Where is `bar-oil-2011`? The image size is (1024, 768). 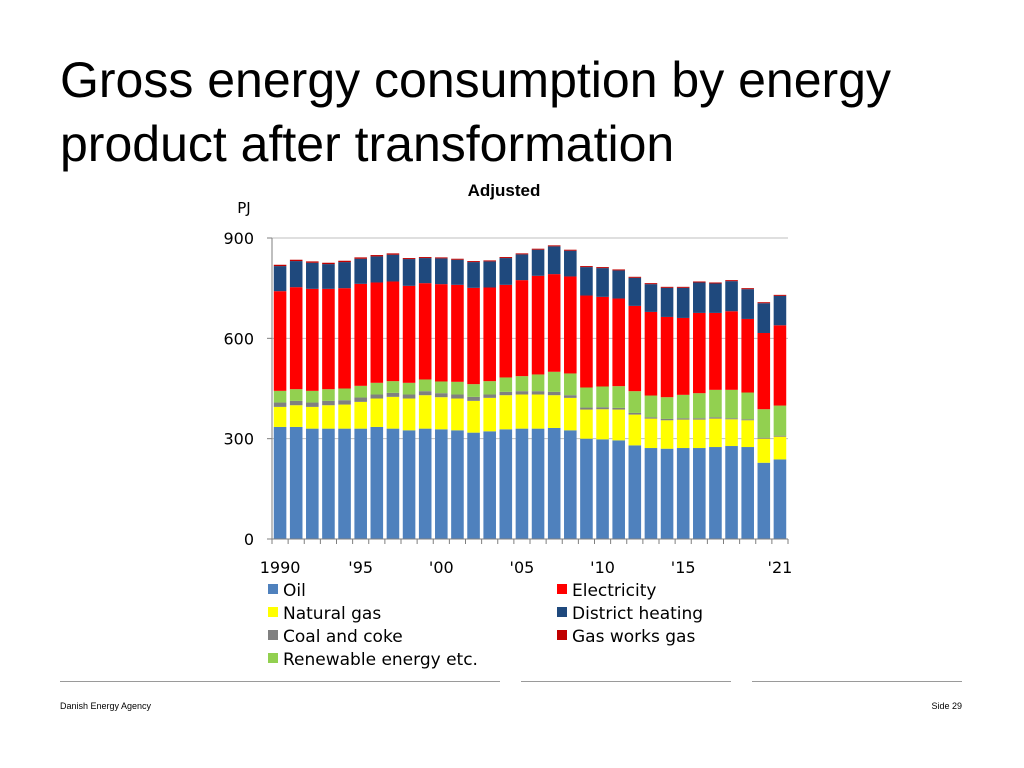 bar-oil-2011 is located at coordinates (618, 489).